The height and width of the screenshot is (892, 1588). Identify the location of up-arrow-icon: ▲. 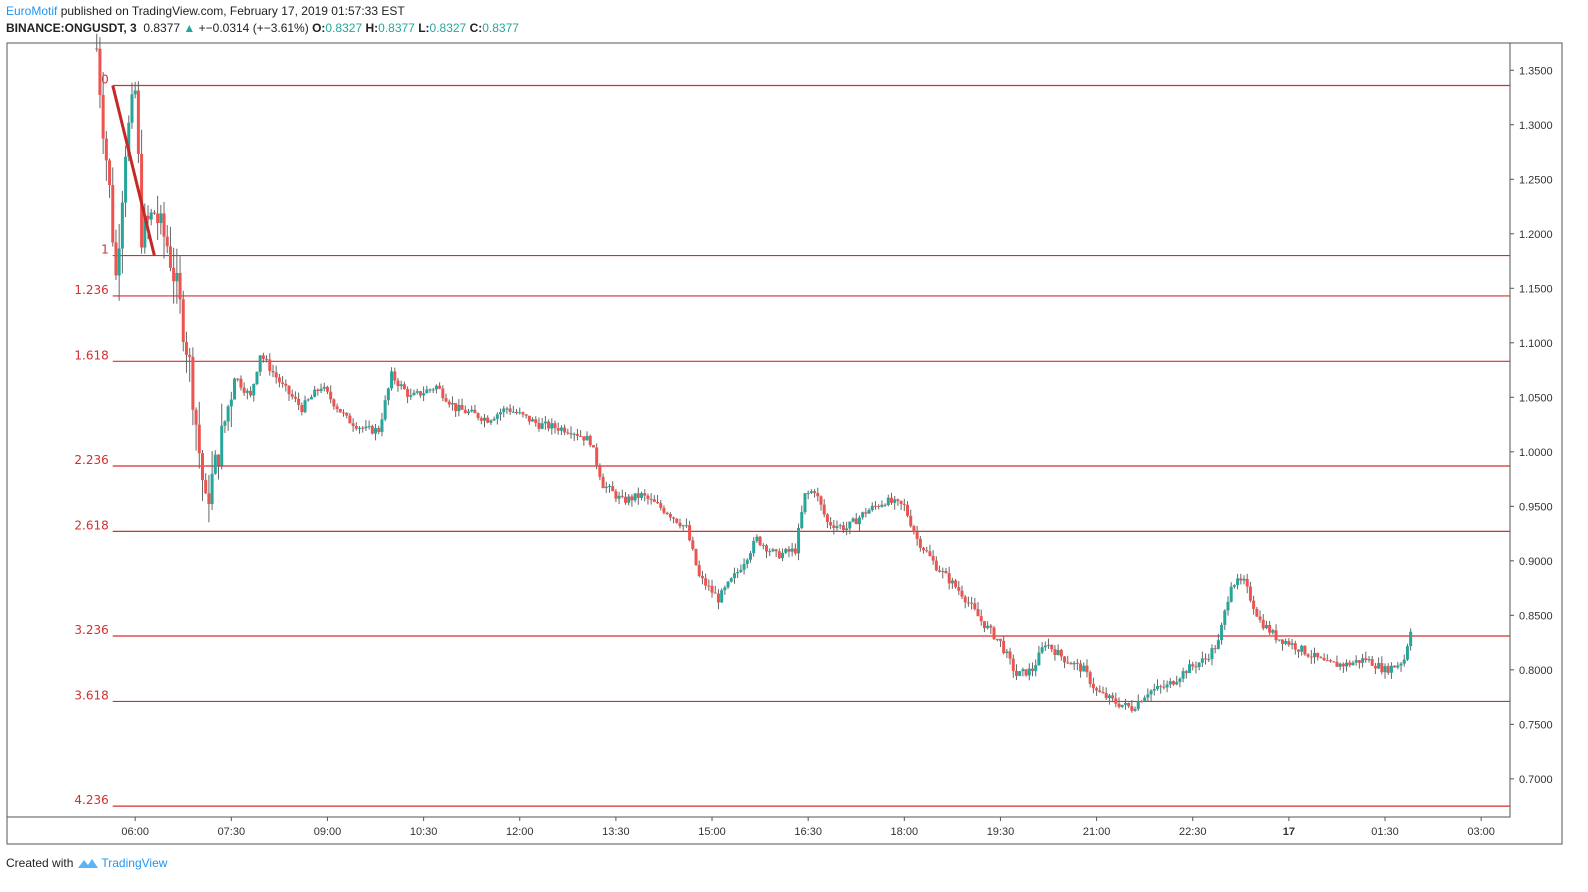
(189, 28).